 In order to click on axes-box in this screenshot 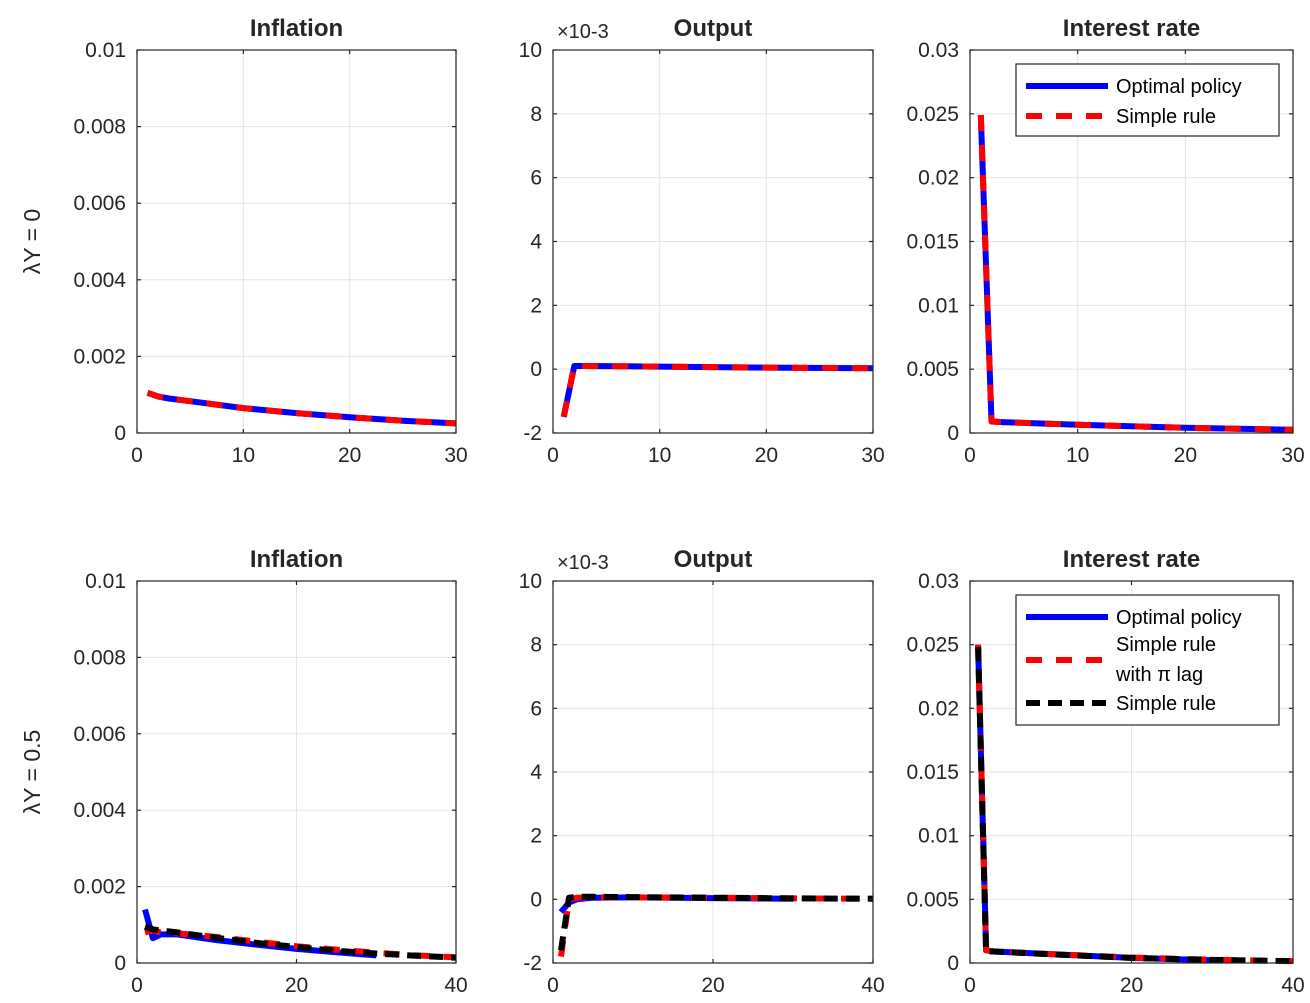, I will do `click(296, 241)`.